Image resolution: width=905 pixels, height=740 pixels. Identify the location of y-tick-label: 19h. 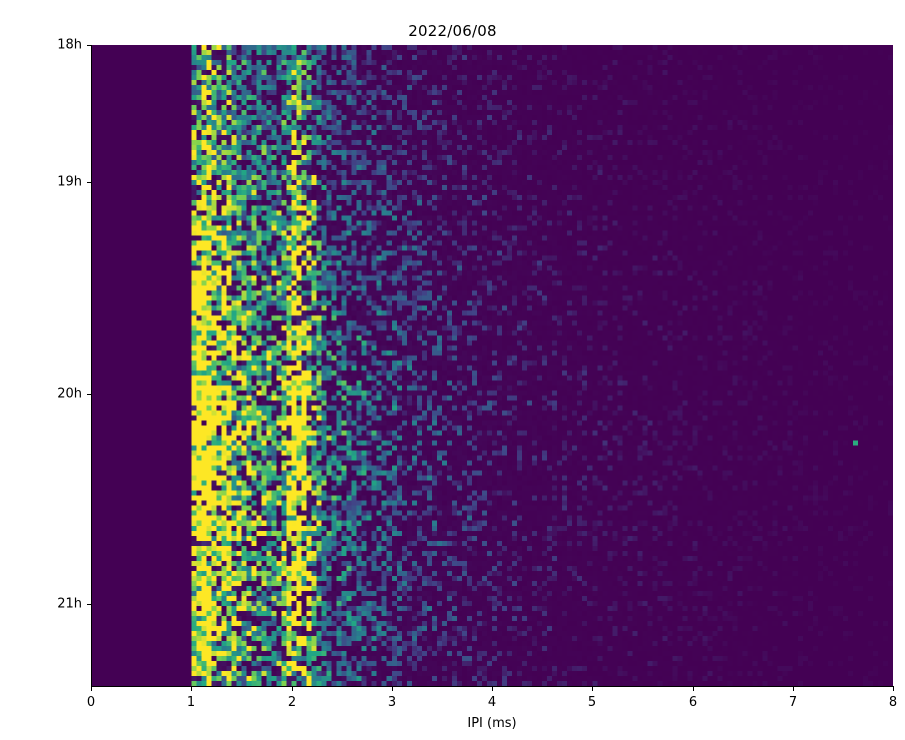
(69, 182).